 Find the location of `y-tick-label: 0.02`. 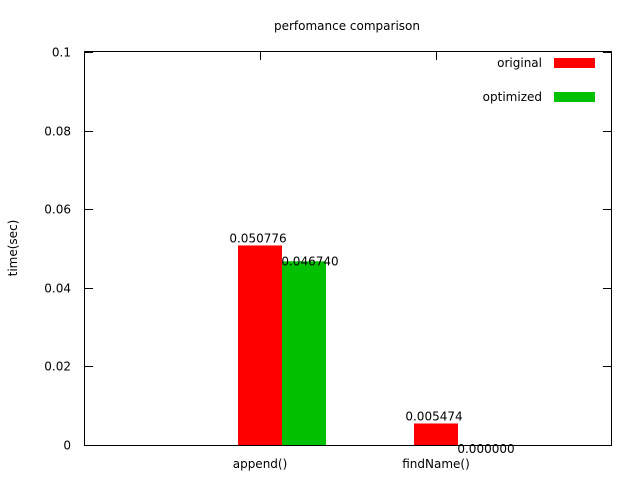

y-tick-label: 0.02 is located at coordinates (57, 367).